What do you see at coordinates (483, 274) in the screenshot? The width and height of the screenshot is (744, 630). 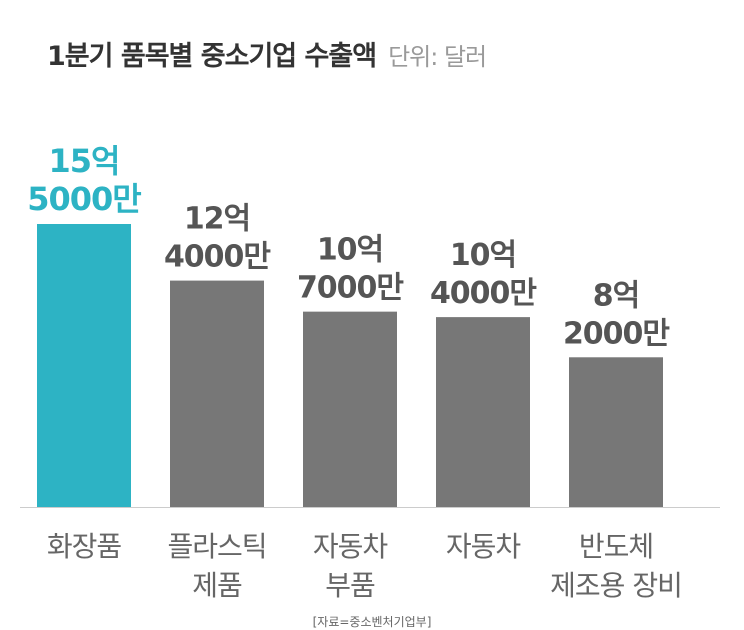 I see `value-label-3: 10억 4000만` at bounding box center [483, 274].